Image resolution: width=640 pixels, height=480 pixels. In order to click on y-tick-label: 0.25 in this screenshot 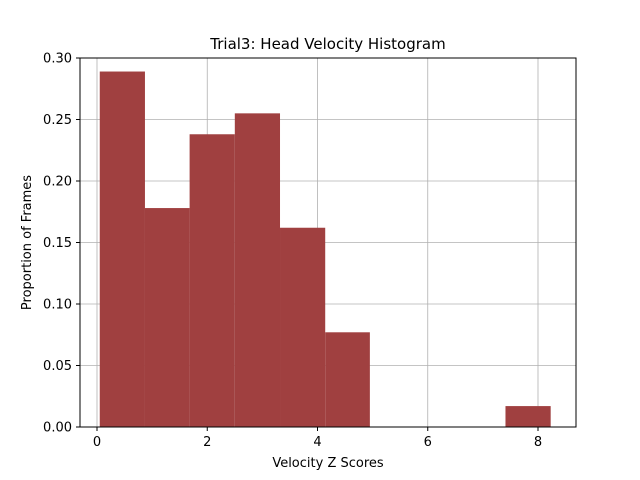, I will do `click(57, 120)`.